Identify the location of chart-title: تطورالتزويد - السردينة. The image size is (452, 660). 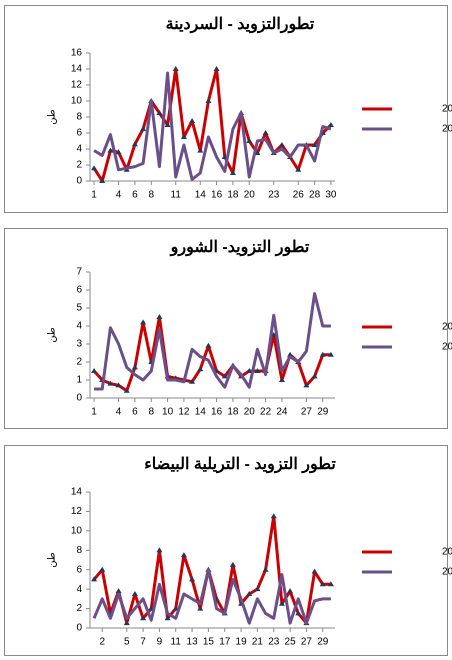
(240, 25).